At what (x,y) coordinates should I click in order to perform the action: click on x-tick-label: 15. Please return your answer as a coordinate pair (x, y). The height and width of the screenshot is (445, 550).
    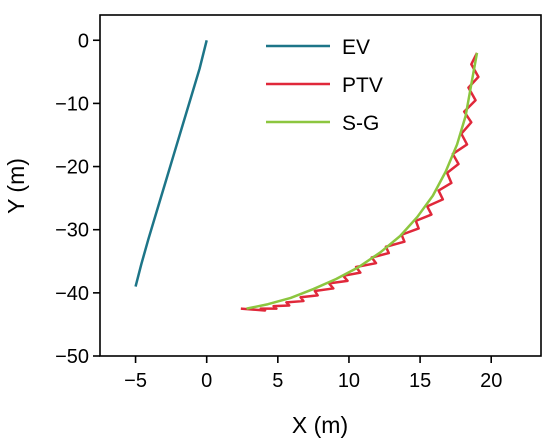
    Looking at the image, I should click on (420, 381).